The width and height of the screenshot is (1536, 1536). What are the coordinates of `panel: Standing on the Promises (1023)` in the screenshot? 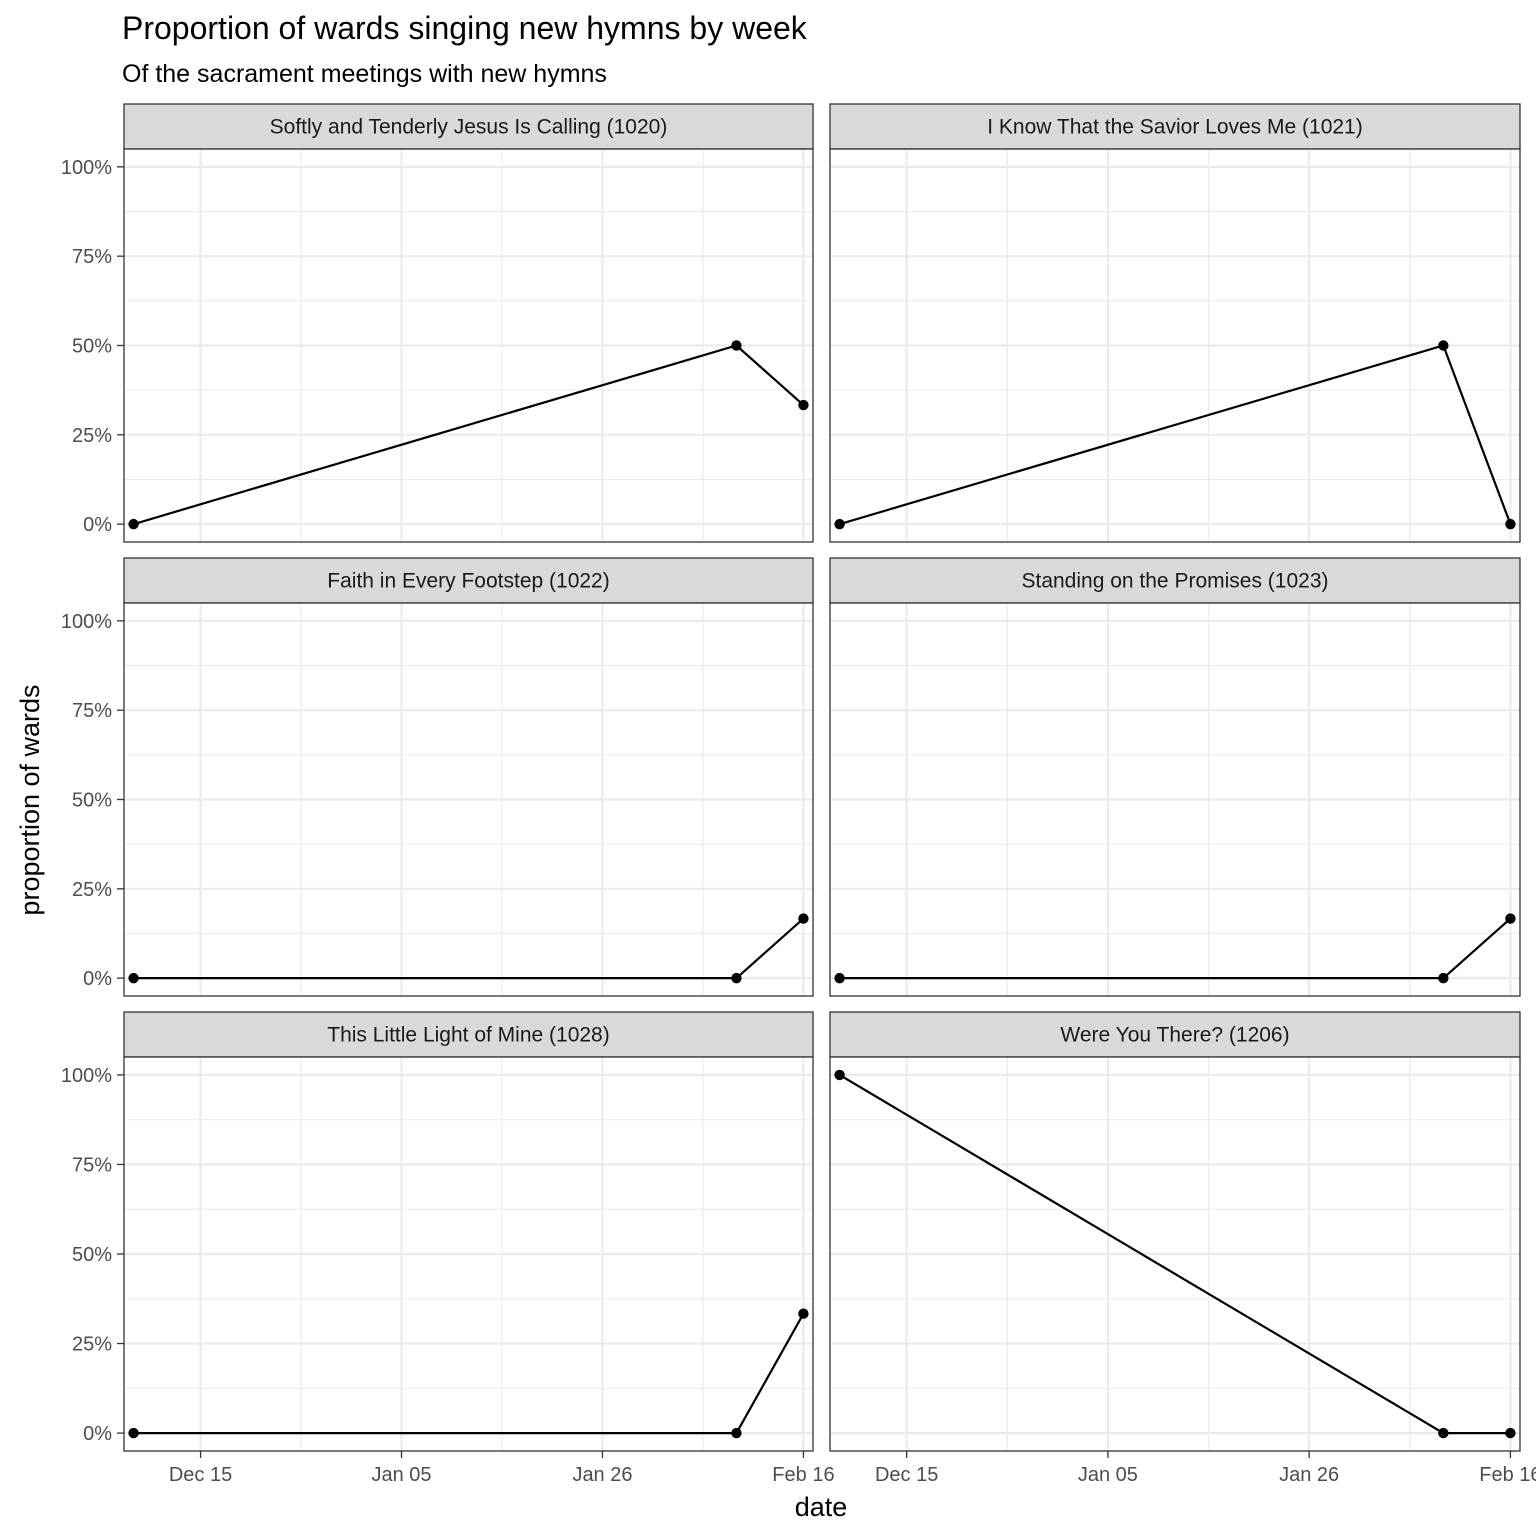 It's located at (1175, 777).